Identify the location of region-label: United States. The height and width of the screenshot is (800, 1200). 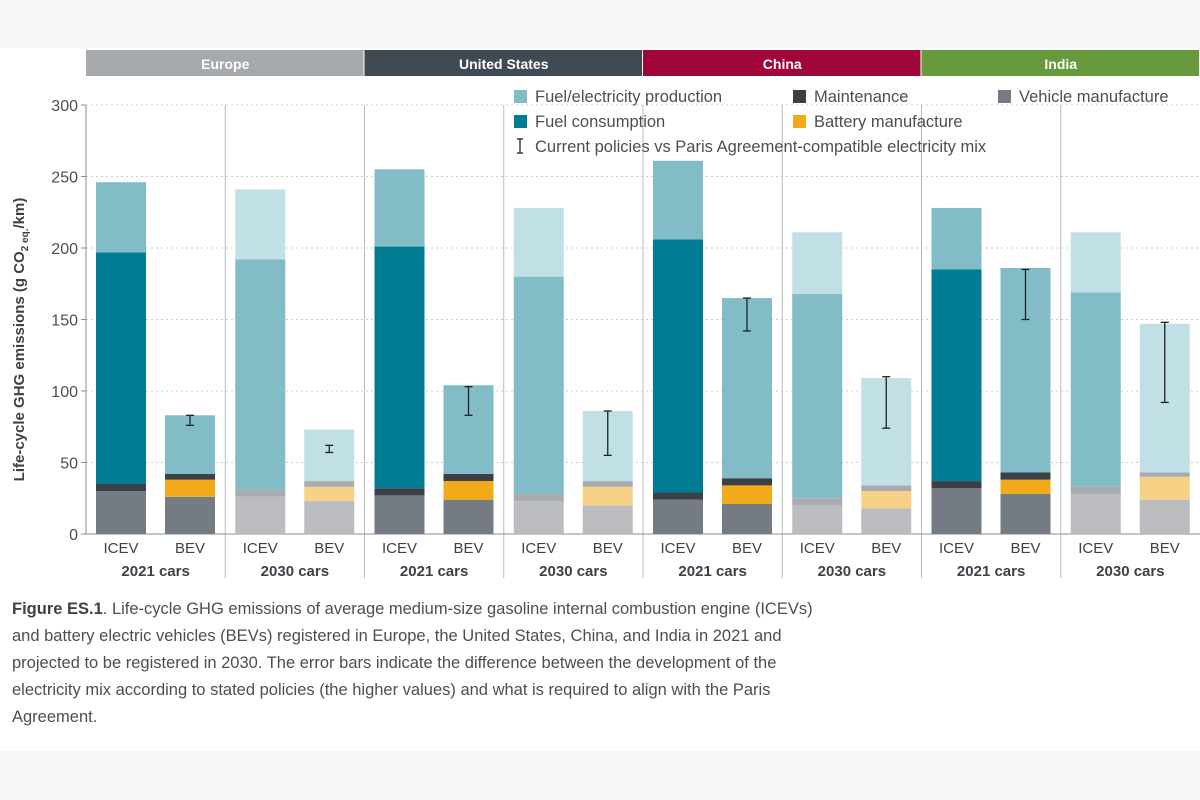
(504, 64).